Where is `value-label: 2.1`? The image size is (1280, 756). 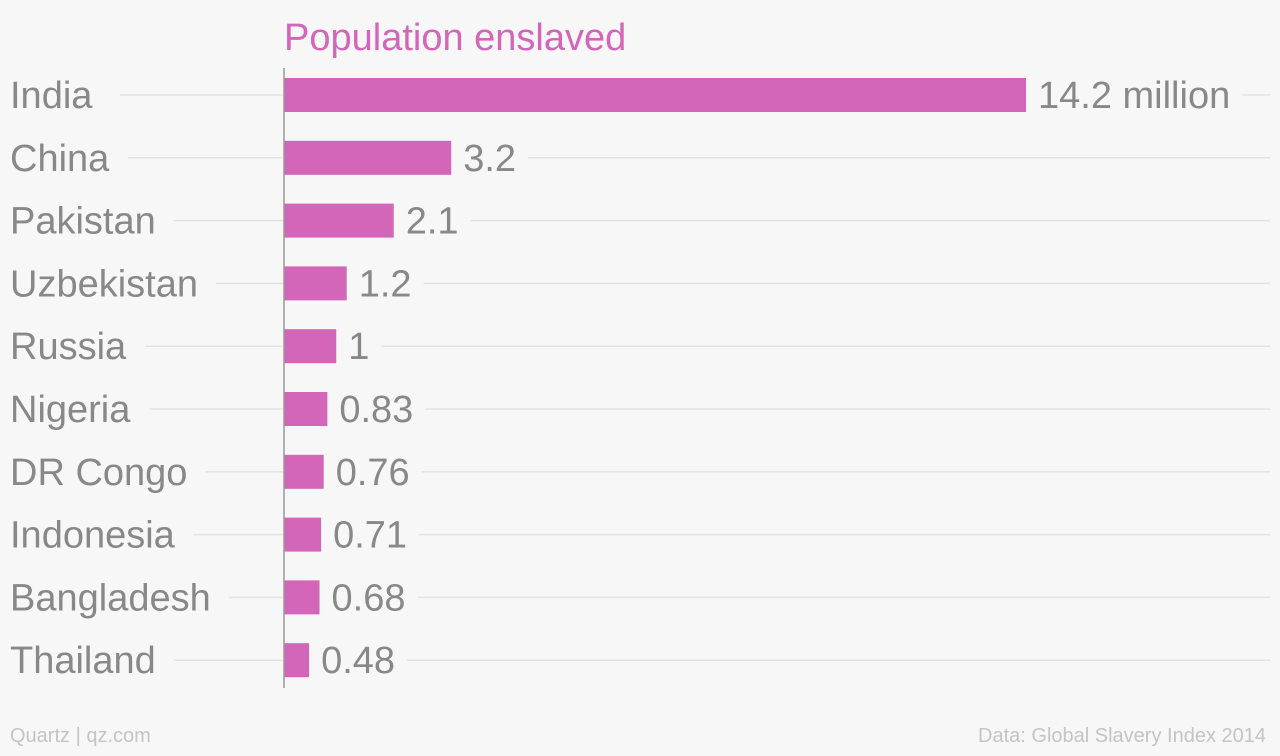
value-label: 2.1 is located at coordinates (432, 222).